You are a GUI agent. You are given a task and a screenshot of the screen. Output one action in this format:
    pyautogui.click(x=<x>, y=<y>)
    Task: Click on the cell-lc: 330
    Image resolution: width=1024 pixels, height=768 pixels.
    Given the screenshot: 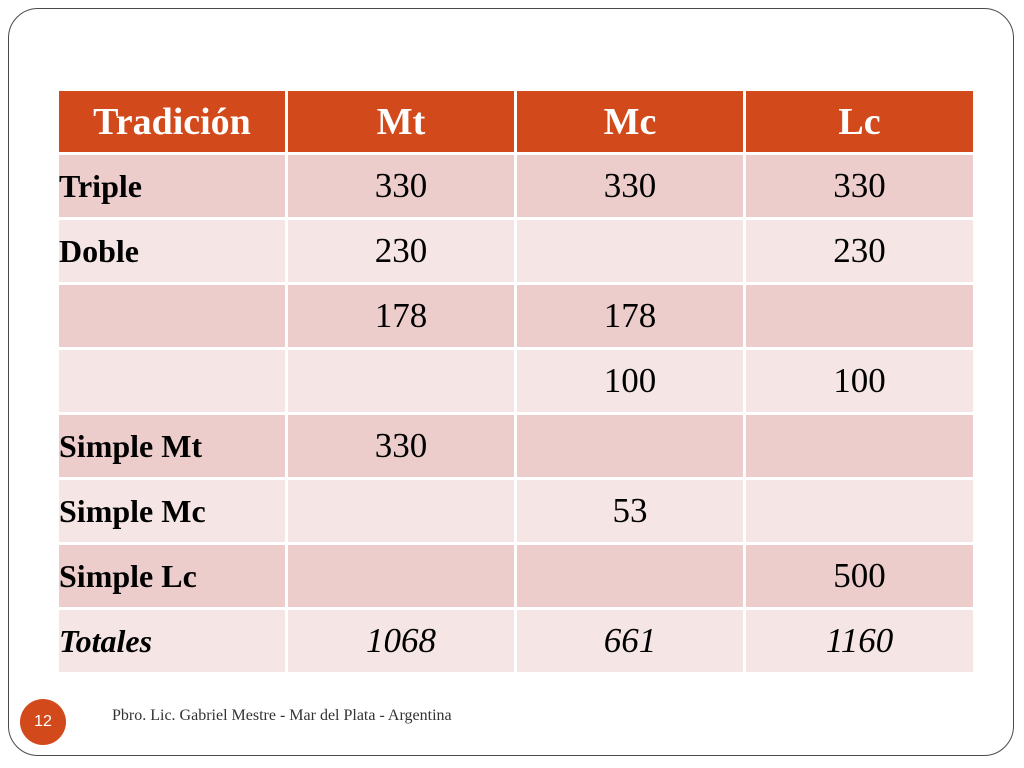 What is the action you would take?
    pyautogui.click(x=859, y=186)
    